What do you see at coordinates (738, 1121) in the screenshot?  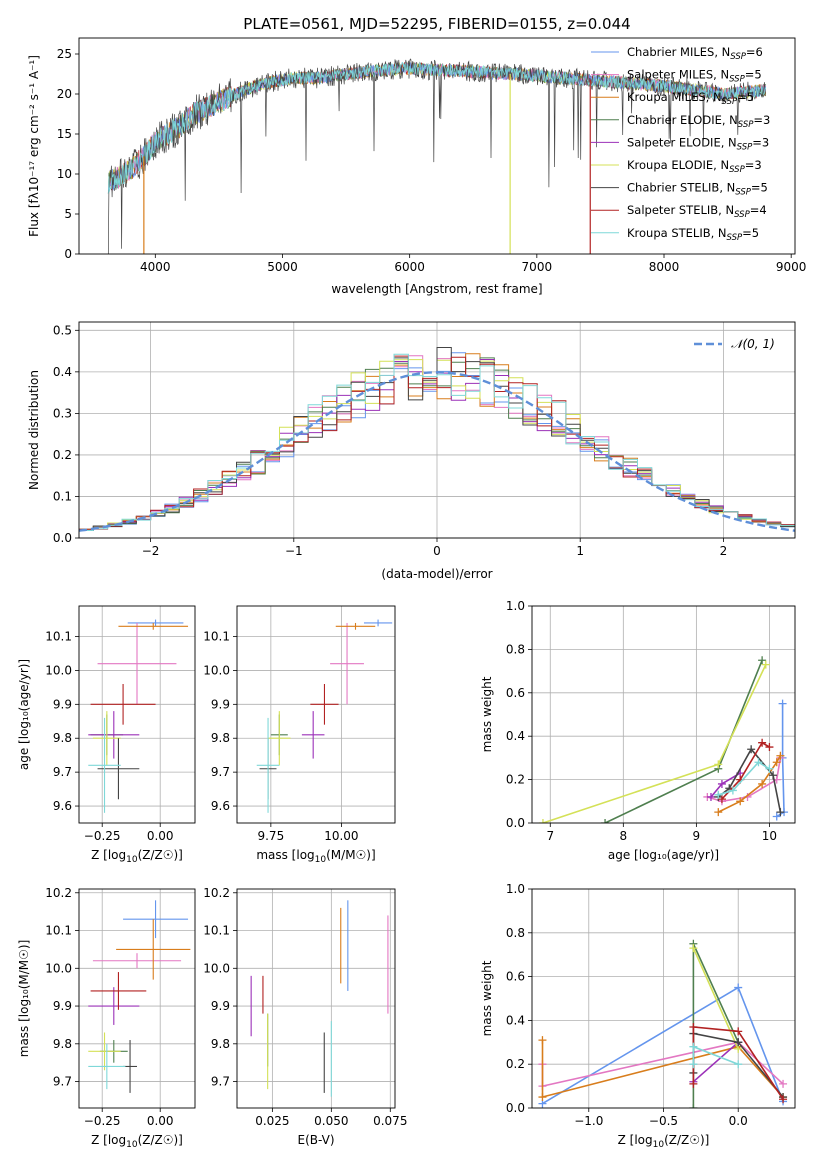 I see `x-tick-label: 0.0` at bounding box center [738, 1121].